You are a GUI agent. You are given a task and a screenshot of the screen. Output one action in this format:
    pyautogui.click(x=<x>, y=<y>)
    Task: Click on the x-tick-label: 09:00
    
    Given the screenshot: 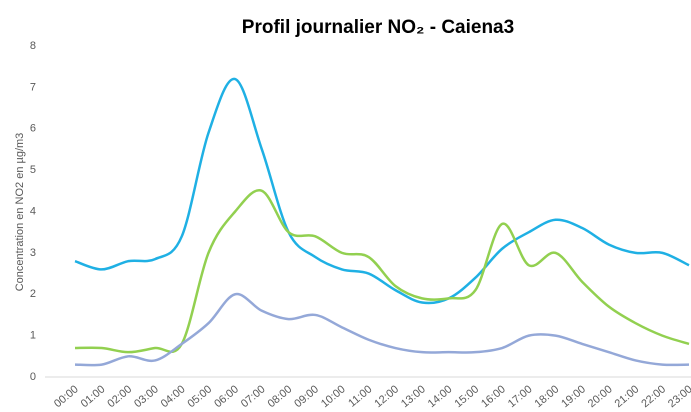 What is the action you would take?
    pyautogui.click(x=306, y=396)
    